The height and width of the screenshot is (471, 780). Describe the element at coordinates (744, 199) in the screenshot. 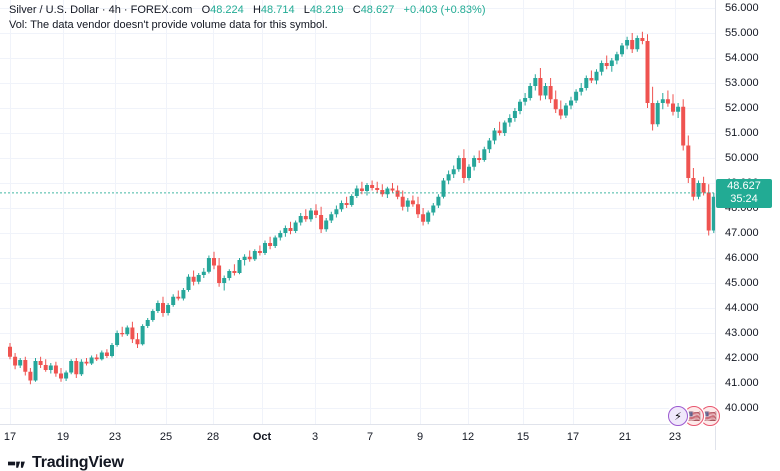

I see `bar-countdown: 35:24` at that location.